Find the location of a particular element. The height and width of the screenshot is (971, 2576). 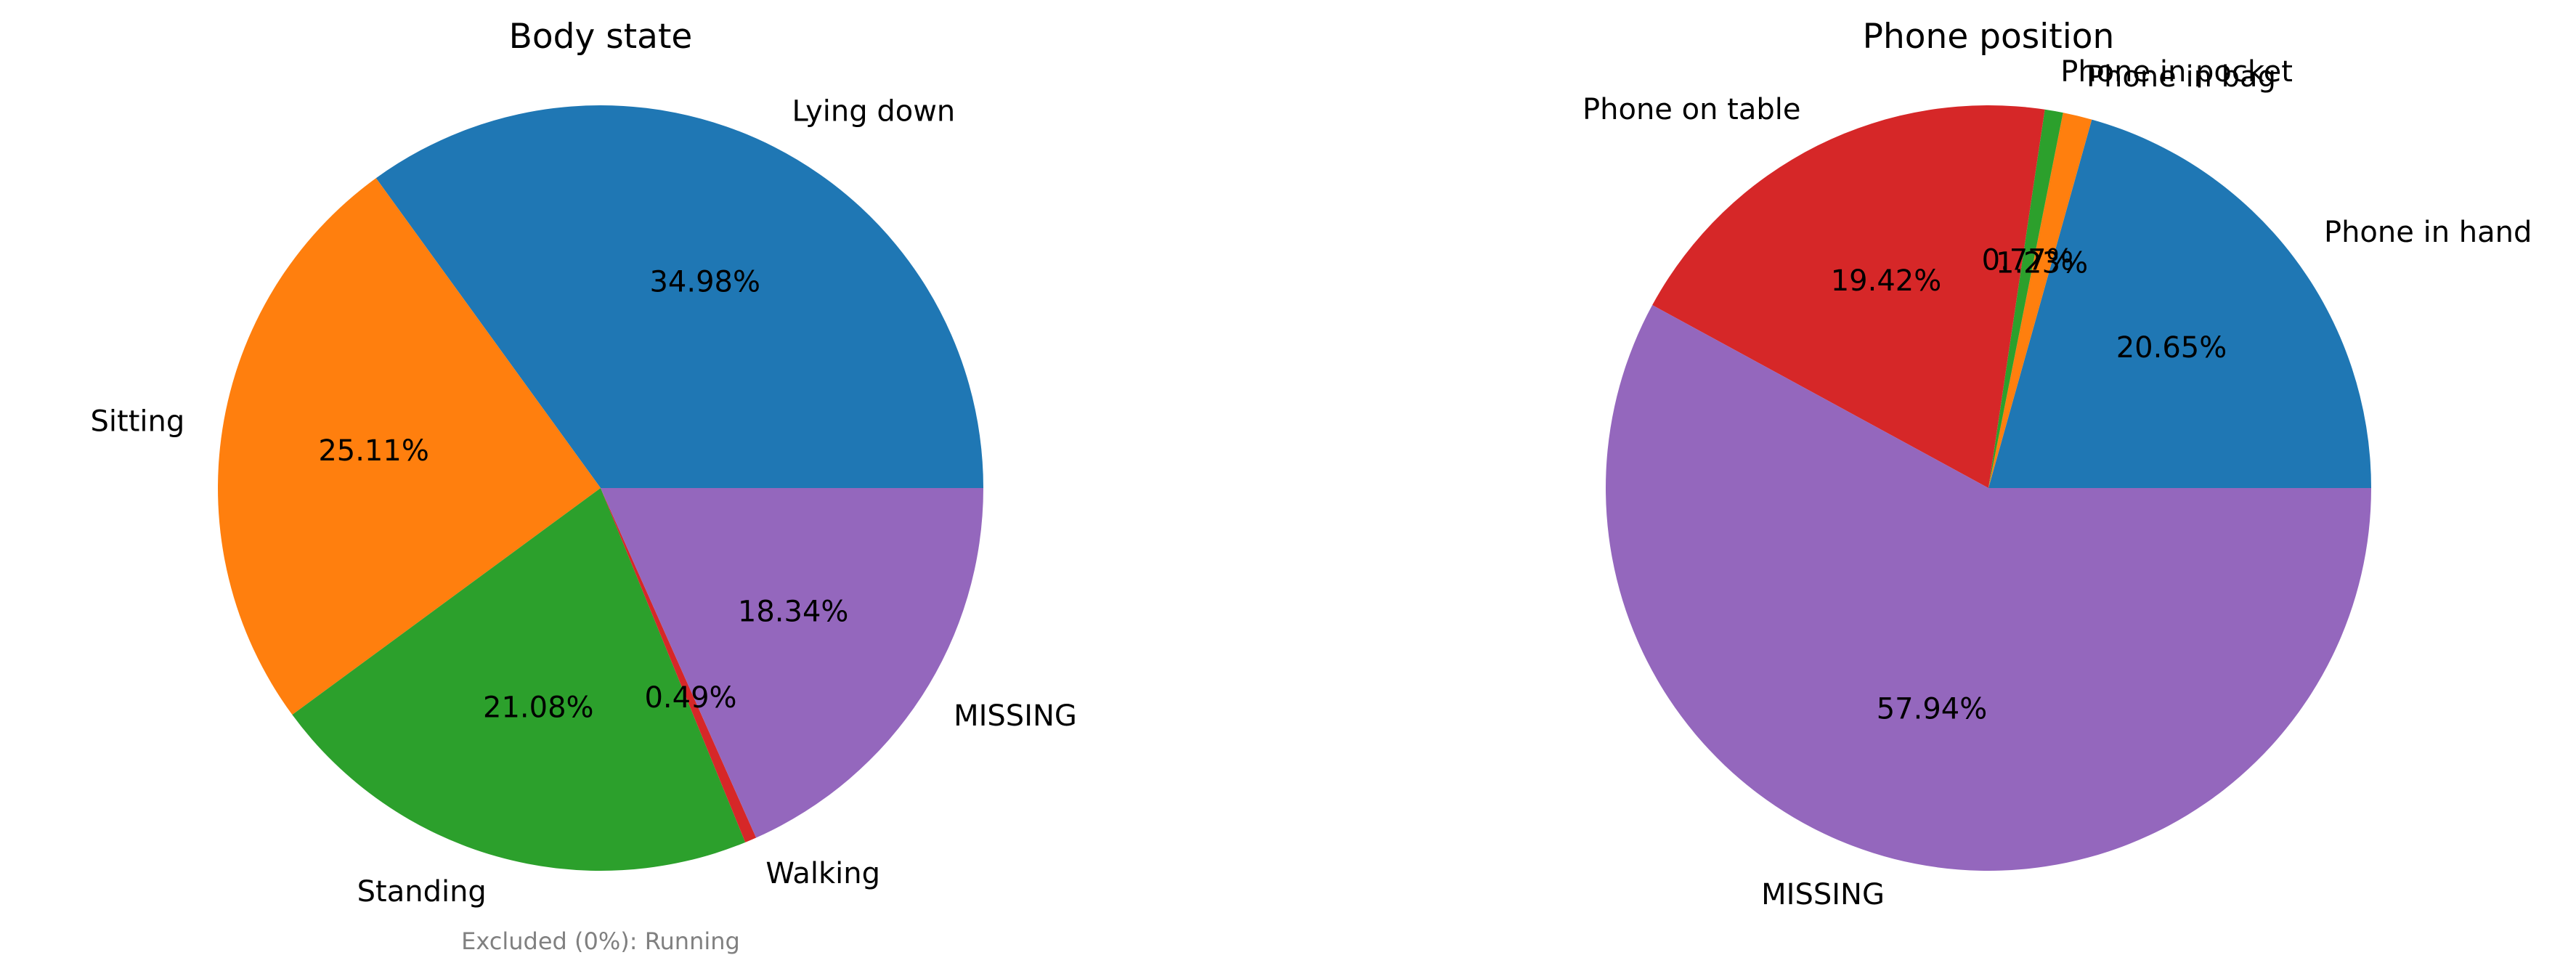

pct-label-phone-in-pocket: 0.77% is located at coordinates (2028, 260).